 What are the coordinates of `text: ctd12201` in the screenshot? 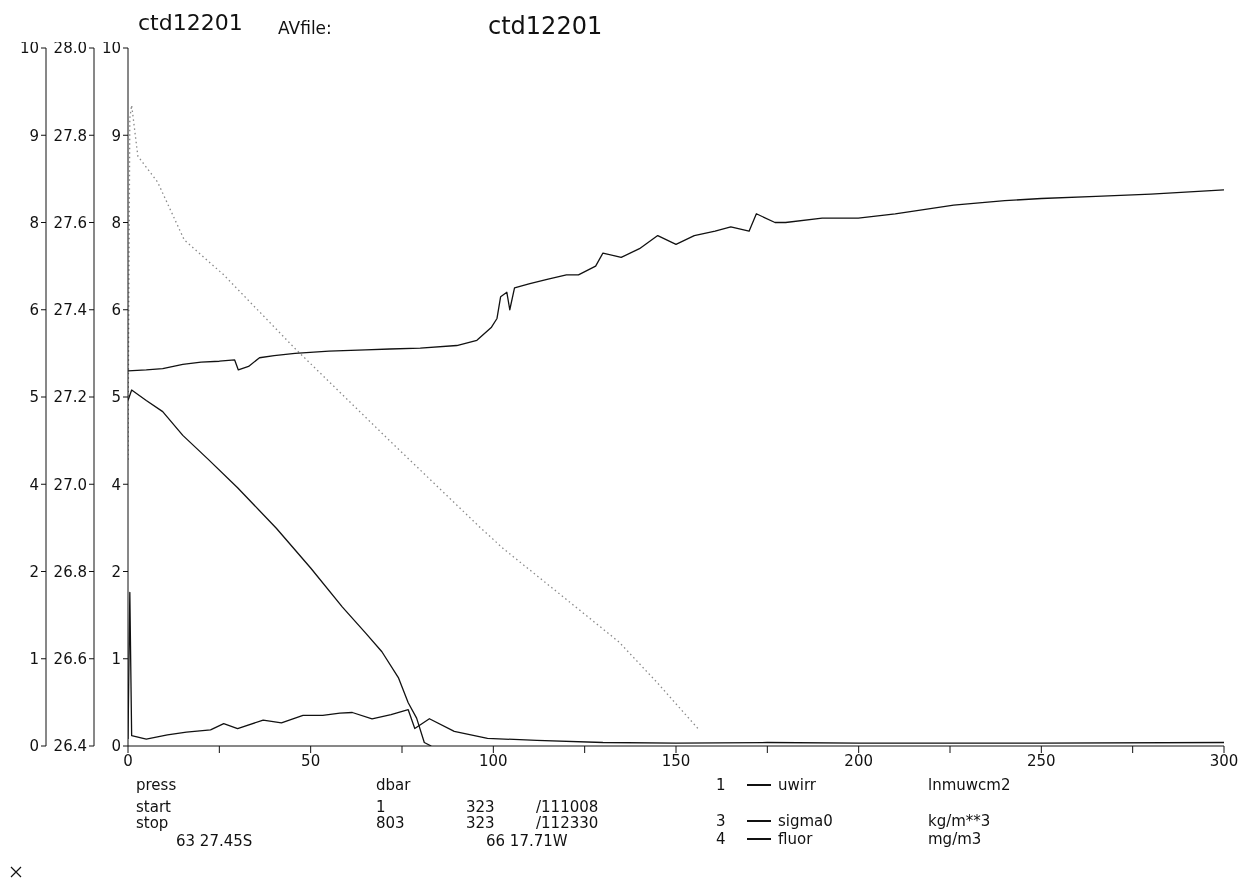 It's located at (545, 26).